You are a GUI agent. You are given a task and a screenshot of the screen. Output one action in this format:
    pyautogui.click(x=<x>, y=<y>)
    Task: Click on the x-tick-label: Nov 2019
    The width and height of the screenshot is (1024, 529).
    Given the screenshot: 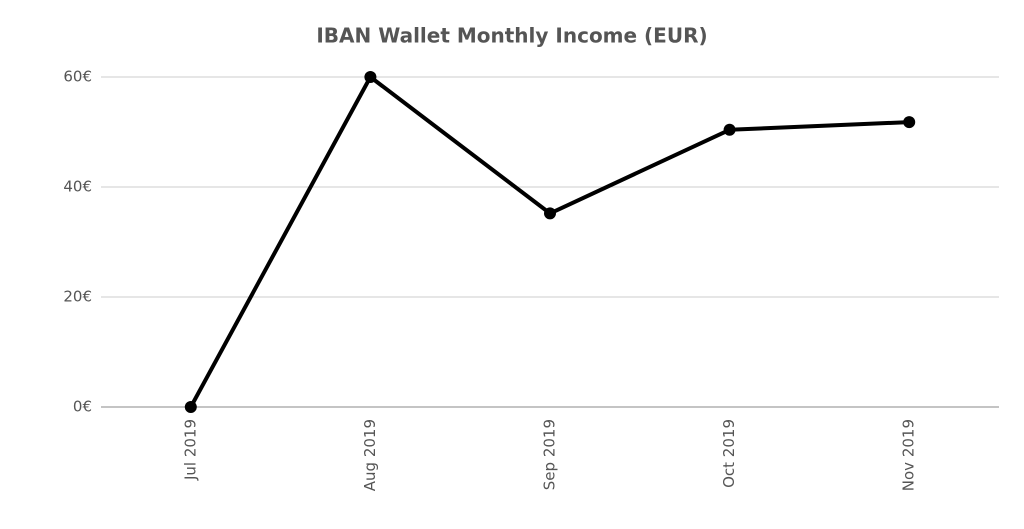 What is the action you would take?
    pyautogui.click(x=909, y=455)
    